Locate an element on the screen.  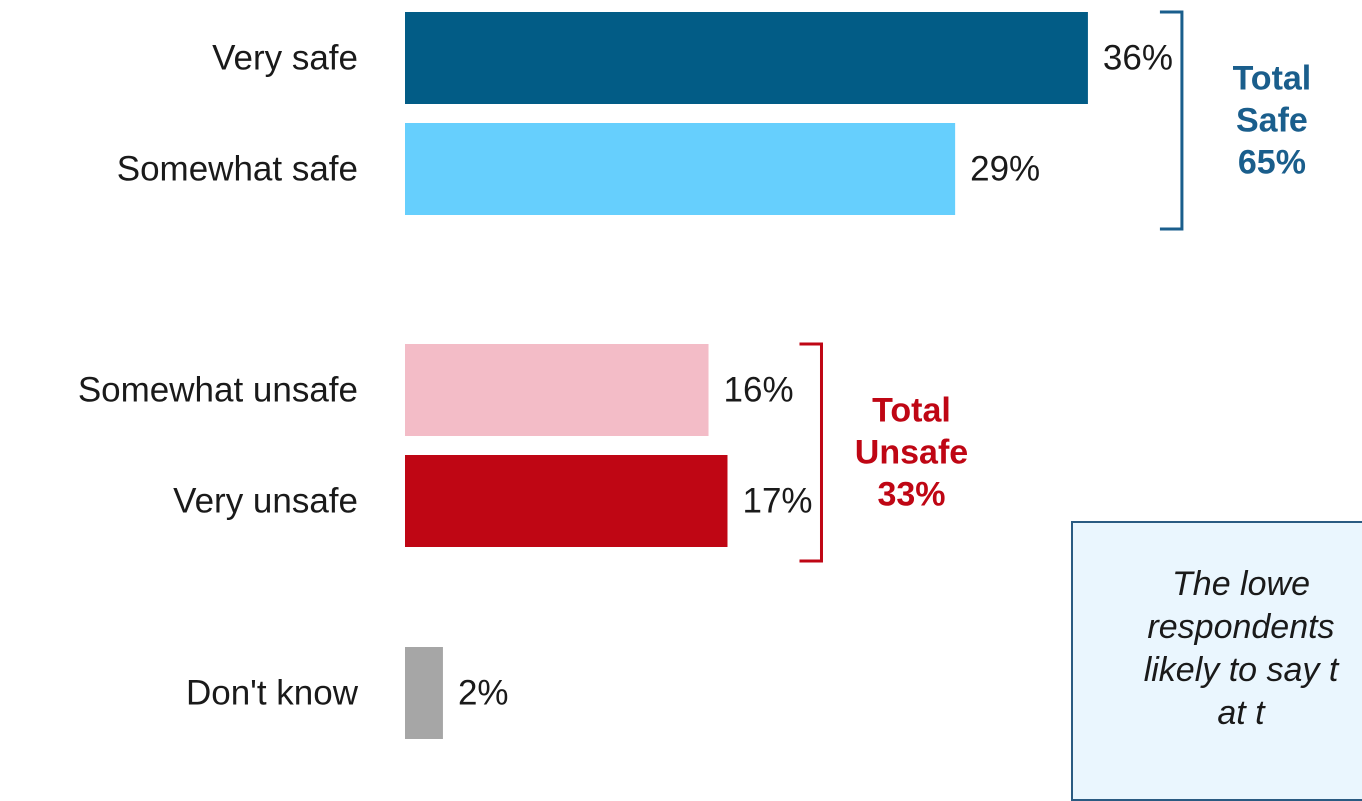
value-label: 36% is located at coordinates (1138, 58).